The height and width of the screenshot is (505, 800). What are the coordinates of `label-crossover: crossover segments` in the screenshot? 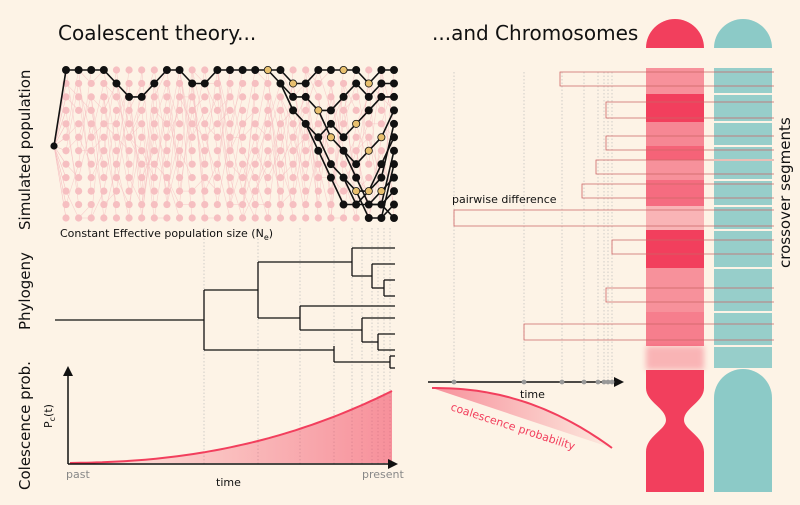 It's located at (785, 192).